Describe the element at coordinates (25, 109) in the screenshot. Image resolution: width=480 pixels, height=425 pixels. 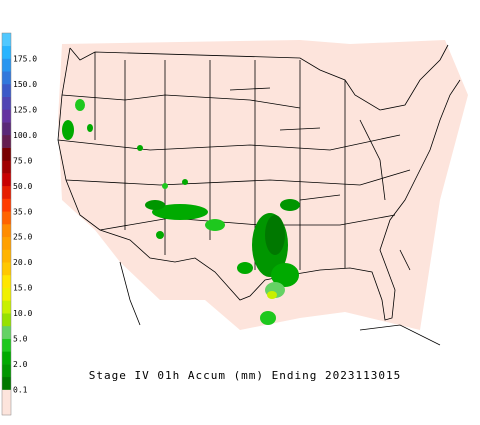
I see `colorbar-label: 125.0` at that location.